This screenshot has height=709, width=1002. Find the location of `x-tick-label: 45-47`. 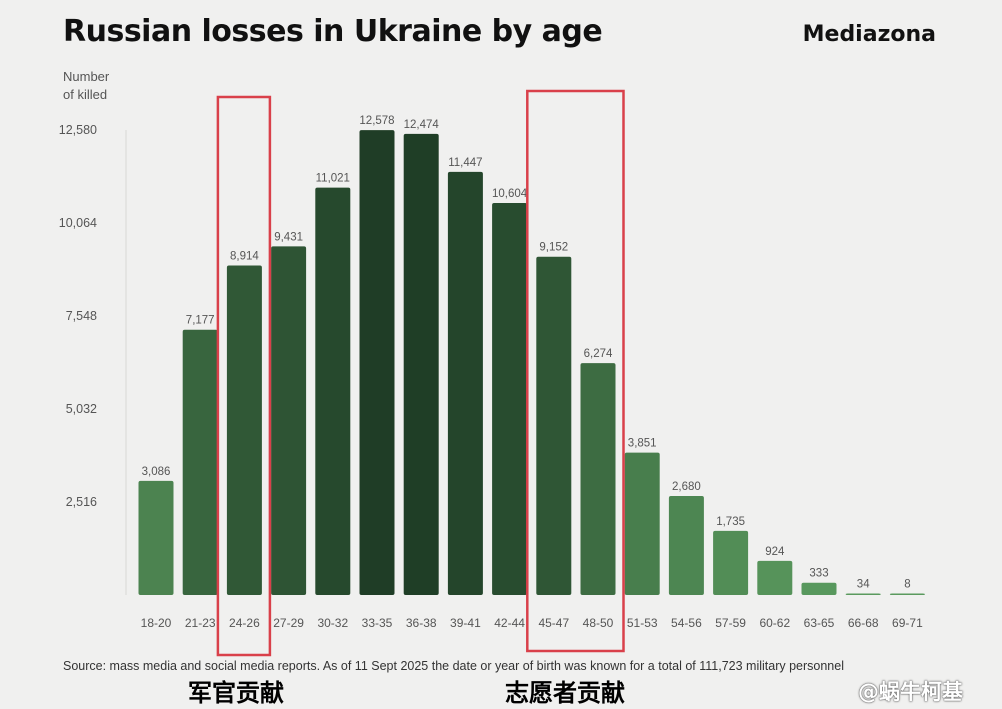

x-tick-label: 45-47 is located at coordinates (553, 623).